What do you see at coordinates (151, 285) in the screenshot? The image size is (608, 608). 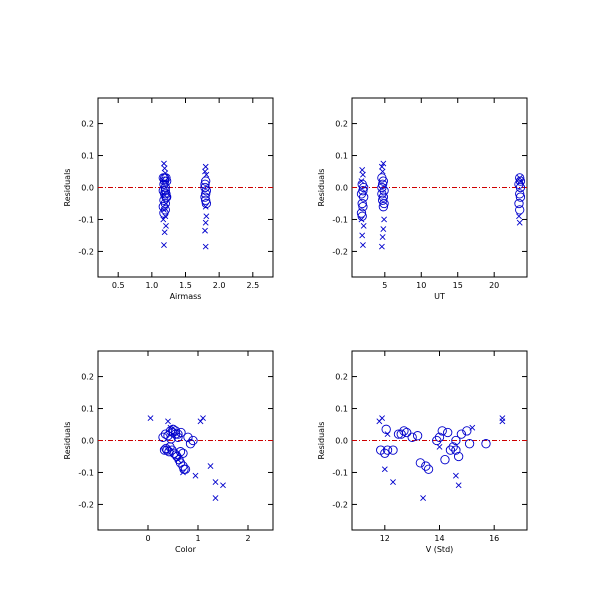 I see `x-tick-label: 1.0` at bounding box center [151, 285].